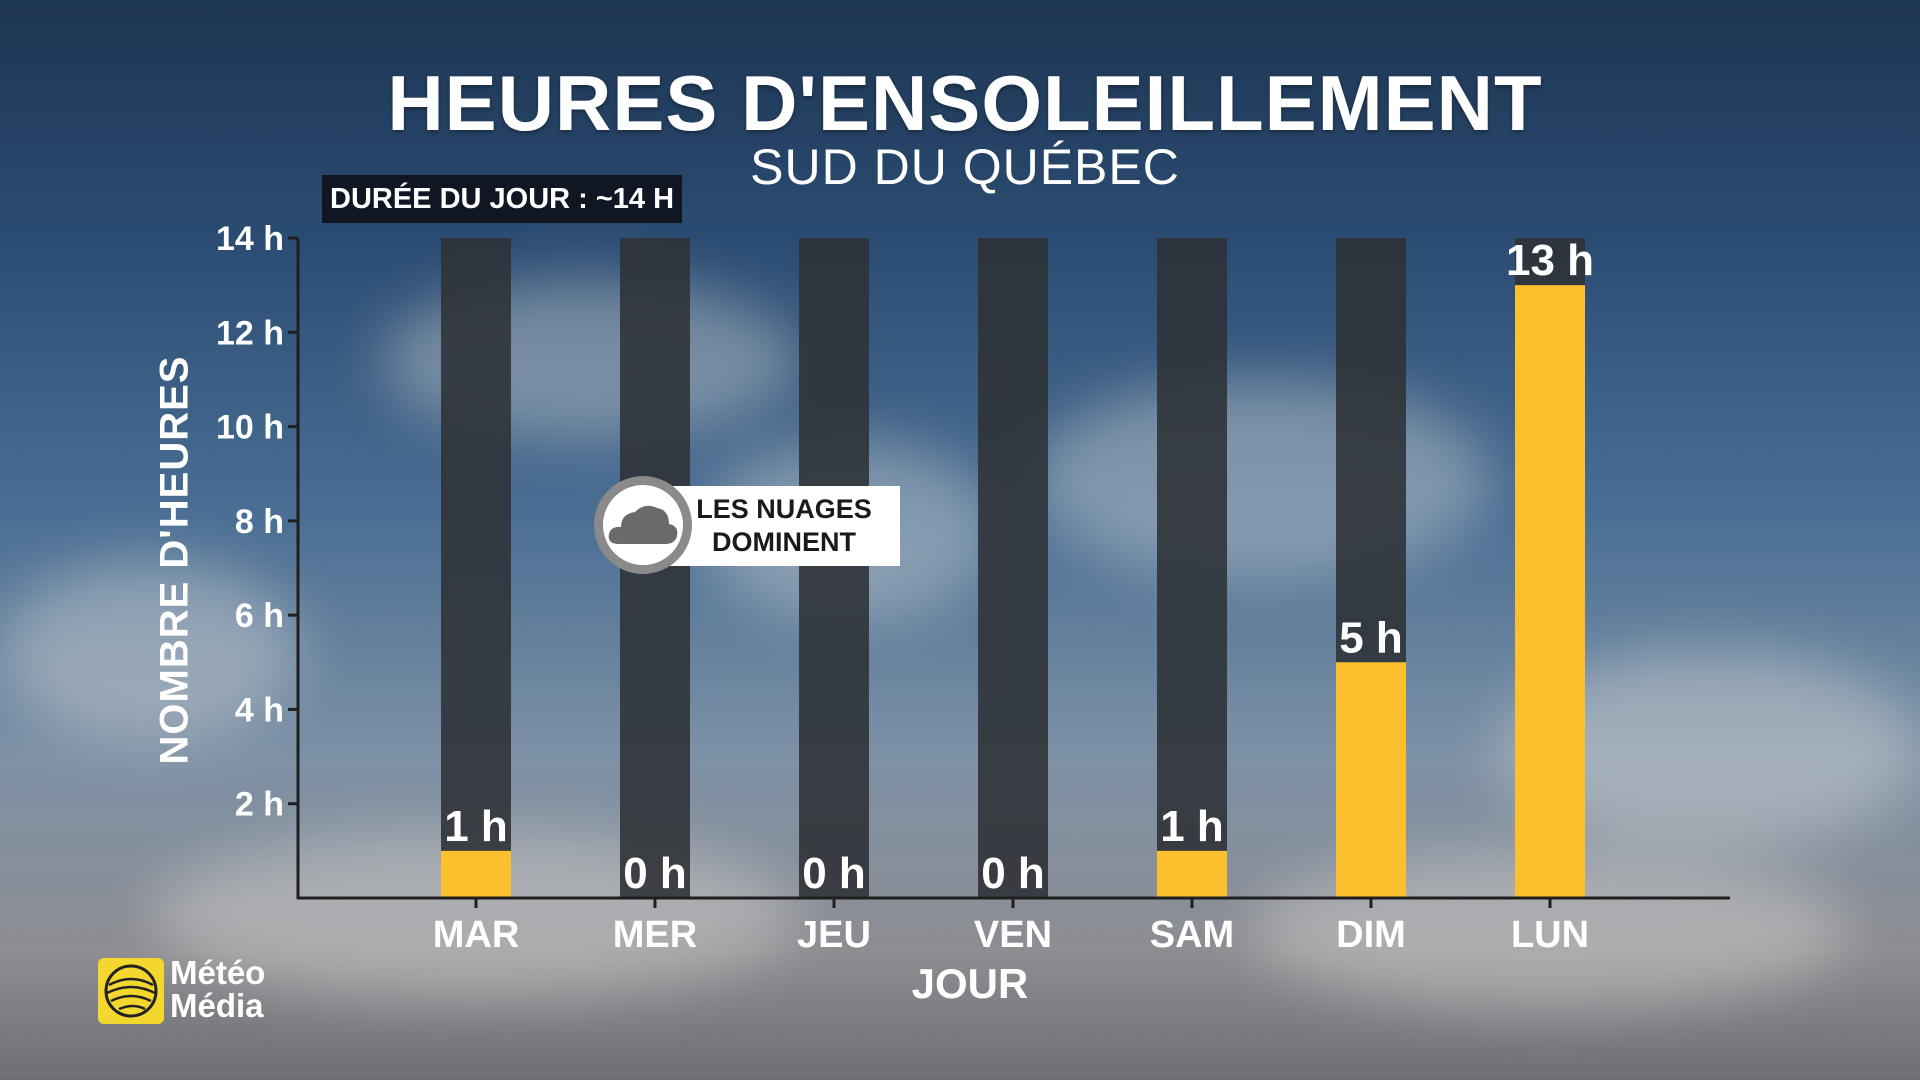 Image resolution: width=1920 pixels, height=1080 pixels. Describe the element at coordinates (259, 710) in the screenshot. I see `y-tick-label: 4 h` at that location.